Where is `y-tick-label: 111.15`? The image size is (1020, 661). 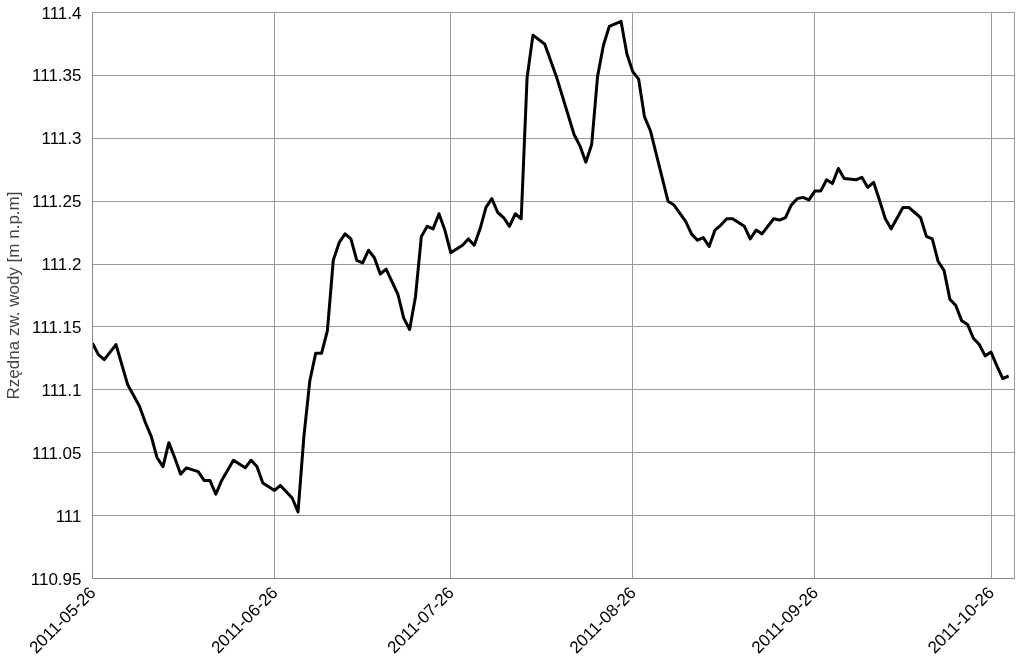 y-tick-label: 111.15 is located at coordinates (57, 327).